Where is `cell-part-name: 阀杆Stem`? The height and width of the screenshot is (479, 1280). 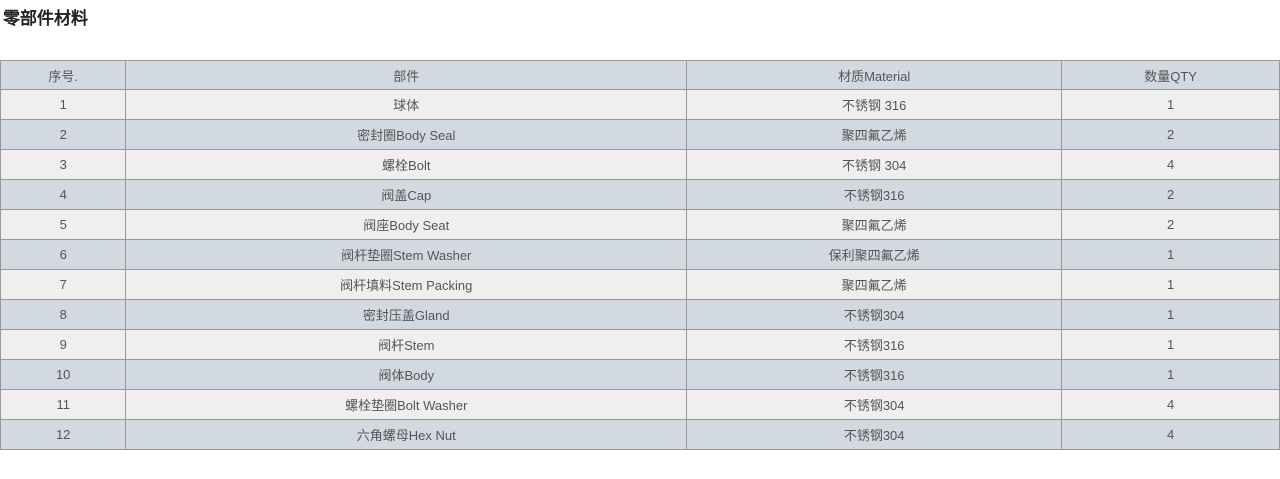
cell-part-name: 阀杆Stem is located at coordinates (406, 344).